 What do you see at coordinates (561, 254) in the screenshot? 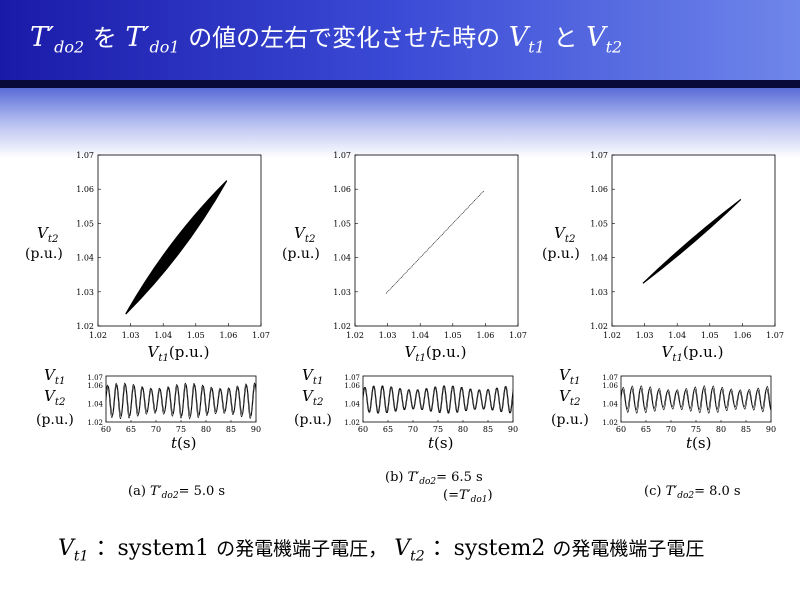
I see `phase-ylabel-unit-2: (p.u.)` at bounding box center [561, 254].